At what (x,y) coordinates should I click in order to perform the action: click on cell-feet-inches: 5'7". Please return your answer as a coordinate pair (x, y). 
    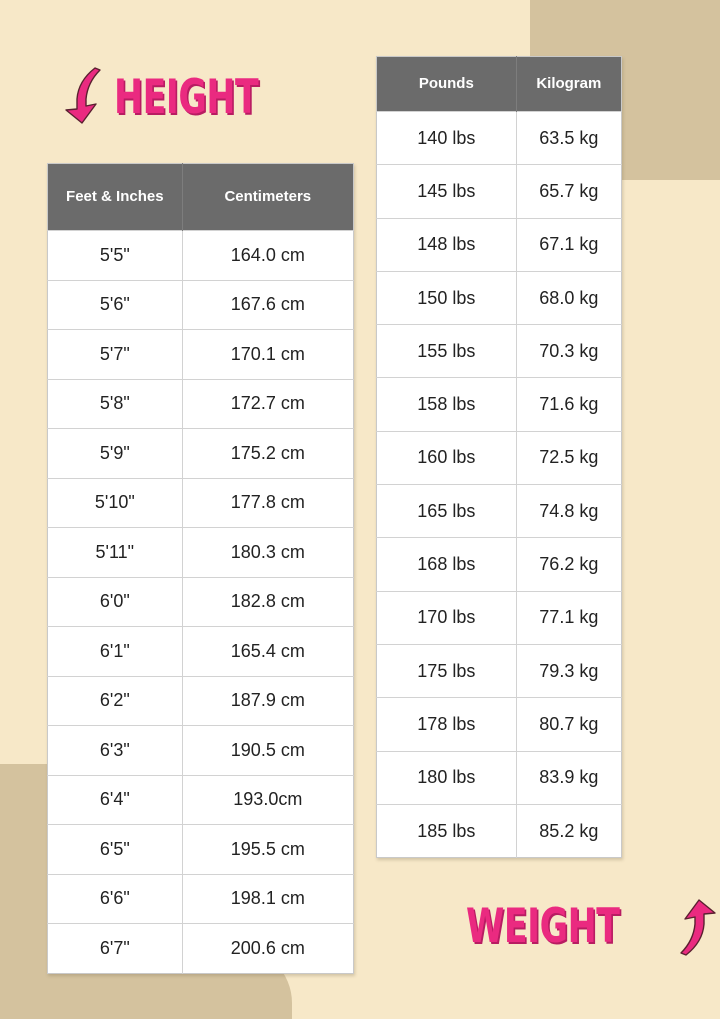
    Looking at the image, I should click on (115, 354).